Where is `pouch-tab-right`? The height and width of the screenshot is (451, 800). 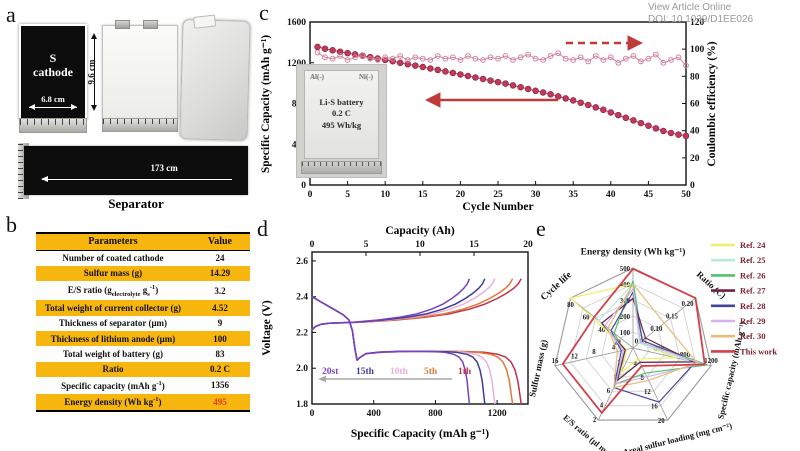 pouch-tab-right is located at coordinates (150, 24).